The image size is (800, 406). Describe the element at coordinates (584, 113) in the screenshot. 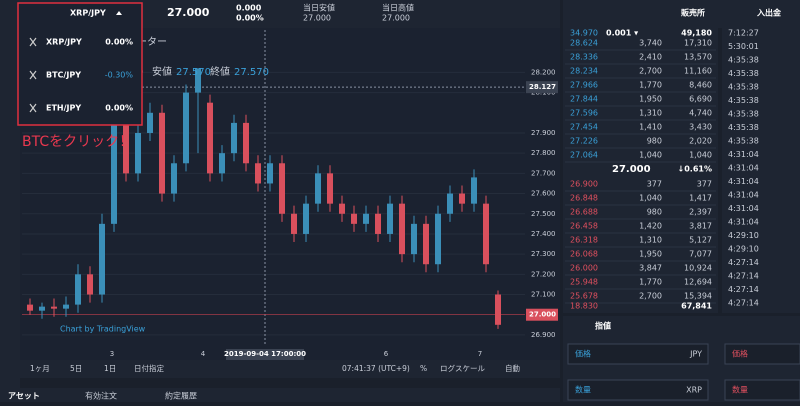

I see `ob-price: 27.596` at that location.